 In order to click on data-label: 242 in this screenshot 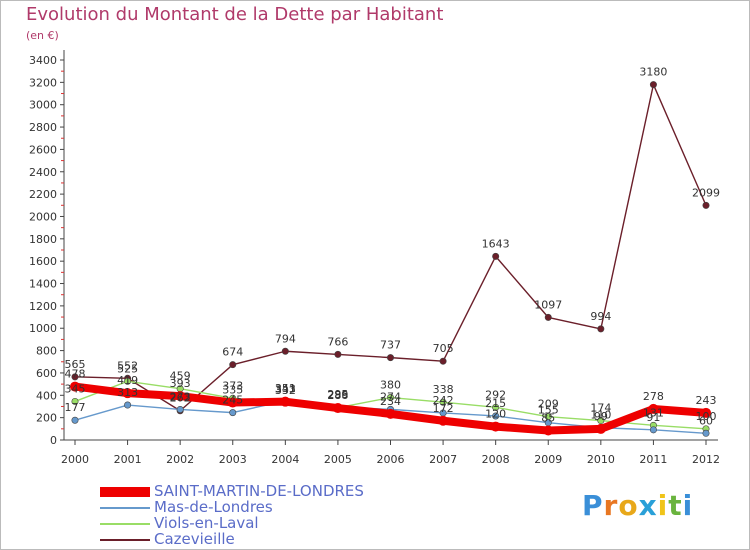, I will do `click(443, 400)`.